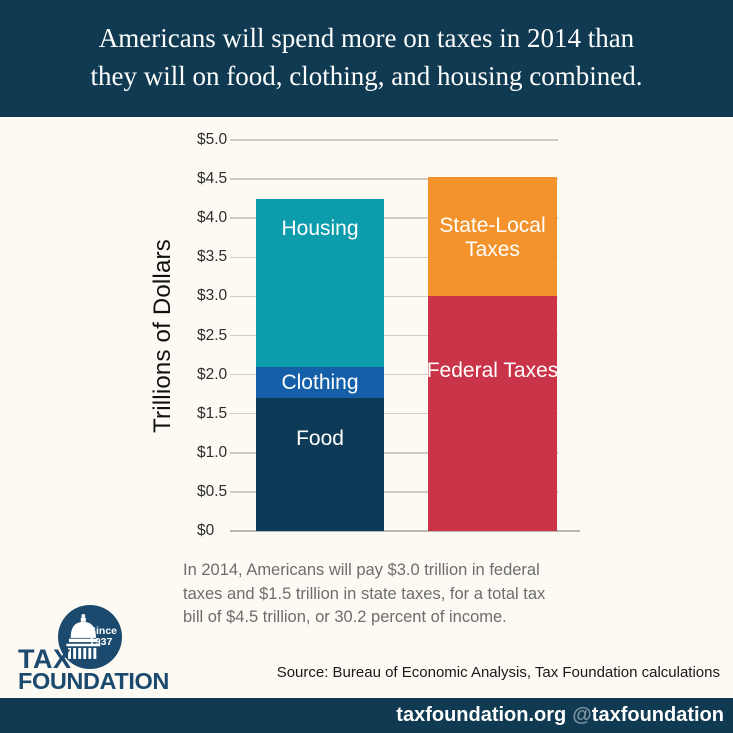  Describe the element at coordinates (394, 218) in the screenshot. I see `gridline-4.0` at that location.